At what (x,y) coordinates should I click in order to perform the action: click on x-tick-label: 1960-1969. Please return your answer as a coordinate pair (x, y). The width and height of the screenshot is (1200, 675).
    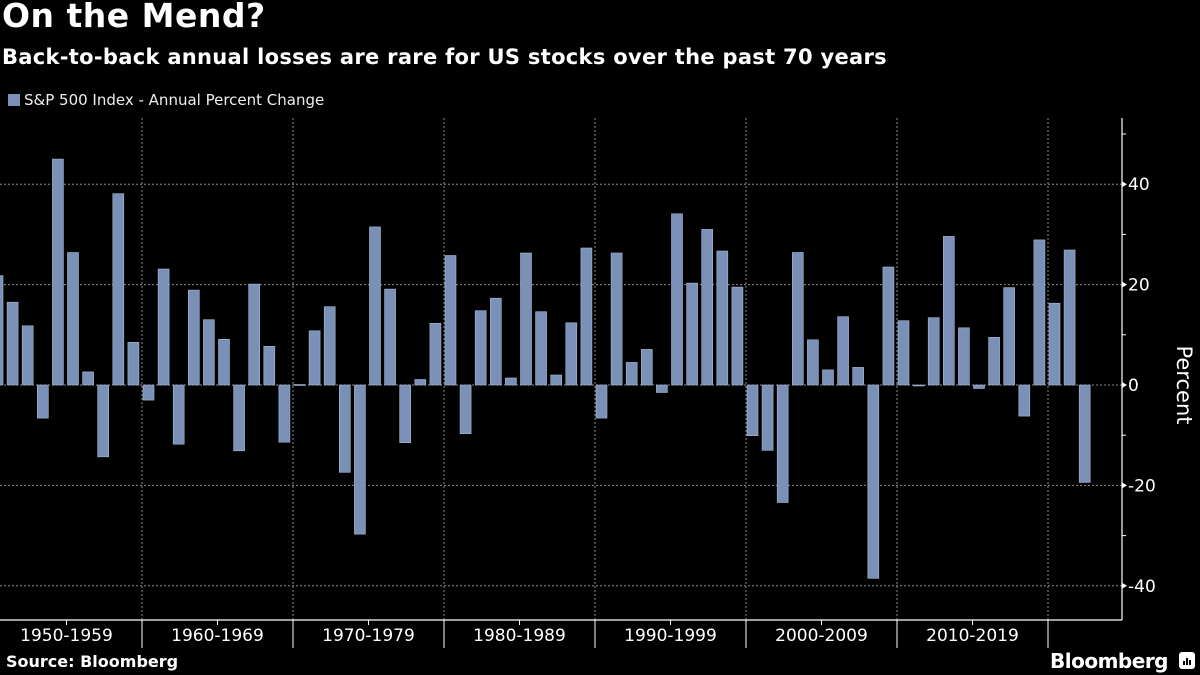
    Looking at the image, I should click on (217, 636).